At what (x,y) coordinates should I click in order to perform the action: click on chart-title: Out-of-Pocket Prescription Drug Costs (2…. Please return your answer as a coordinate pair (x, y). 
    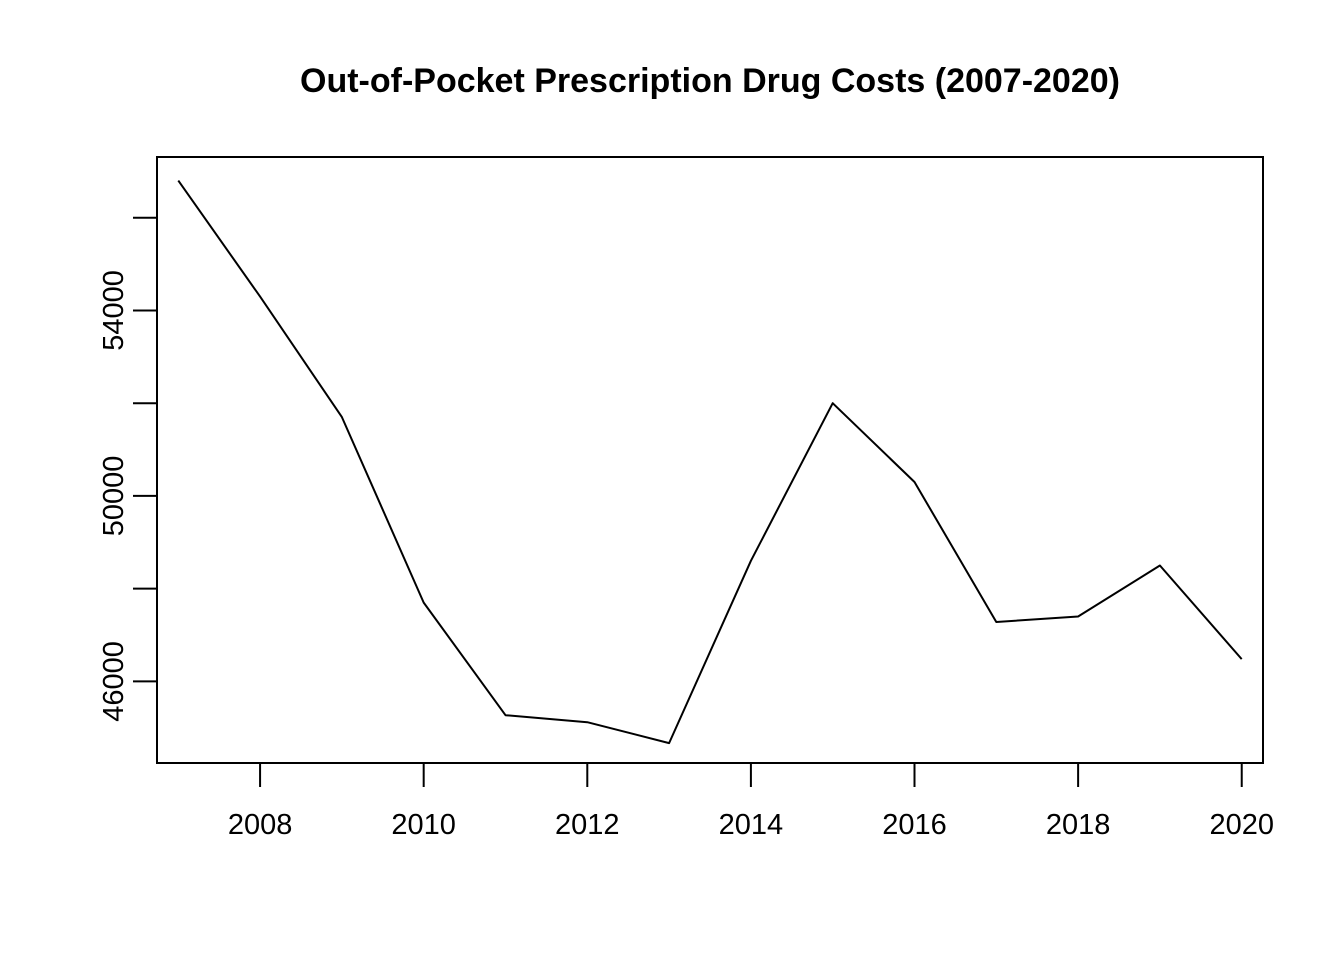
    Looking at the image, I should click on (710, 81).